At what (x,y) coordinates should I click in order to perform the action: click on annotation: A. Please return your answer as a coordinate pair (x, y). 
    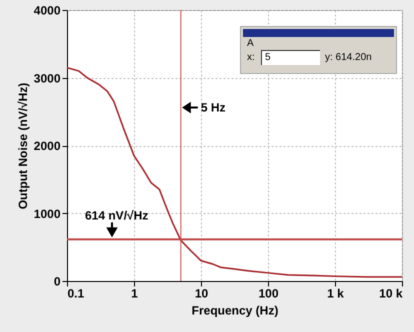
    Looking at the image, I should click on (250, 43).